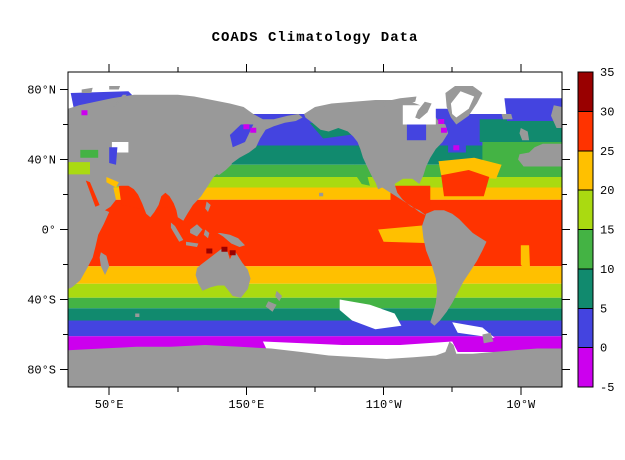  I want to click on x-tick-label: 110°W, so click(384, 405).